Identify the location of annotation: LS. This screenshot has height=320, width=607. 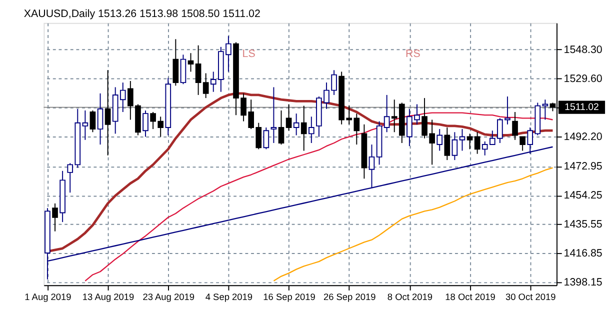
(249, 54).